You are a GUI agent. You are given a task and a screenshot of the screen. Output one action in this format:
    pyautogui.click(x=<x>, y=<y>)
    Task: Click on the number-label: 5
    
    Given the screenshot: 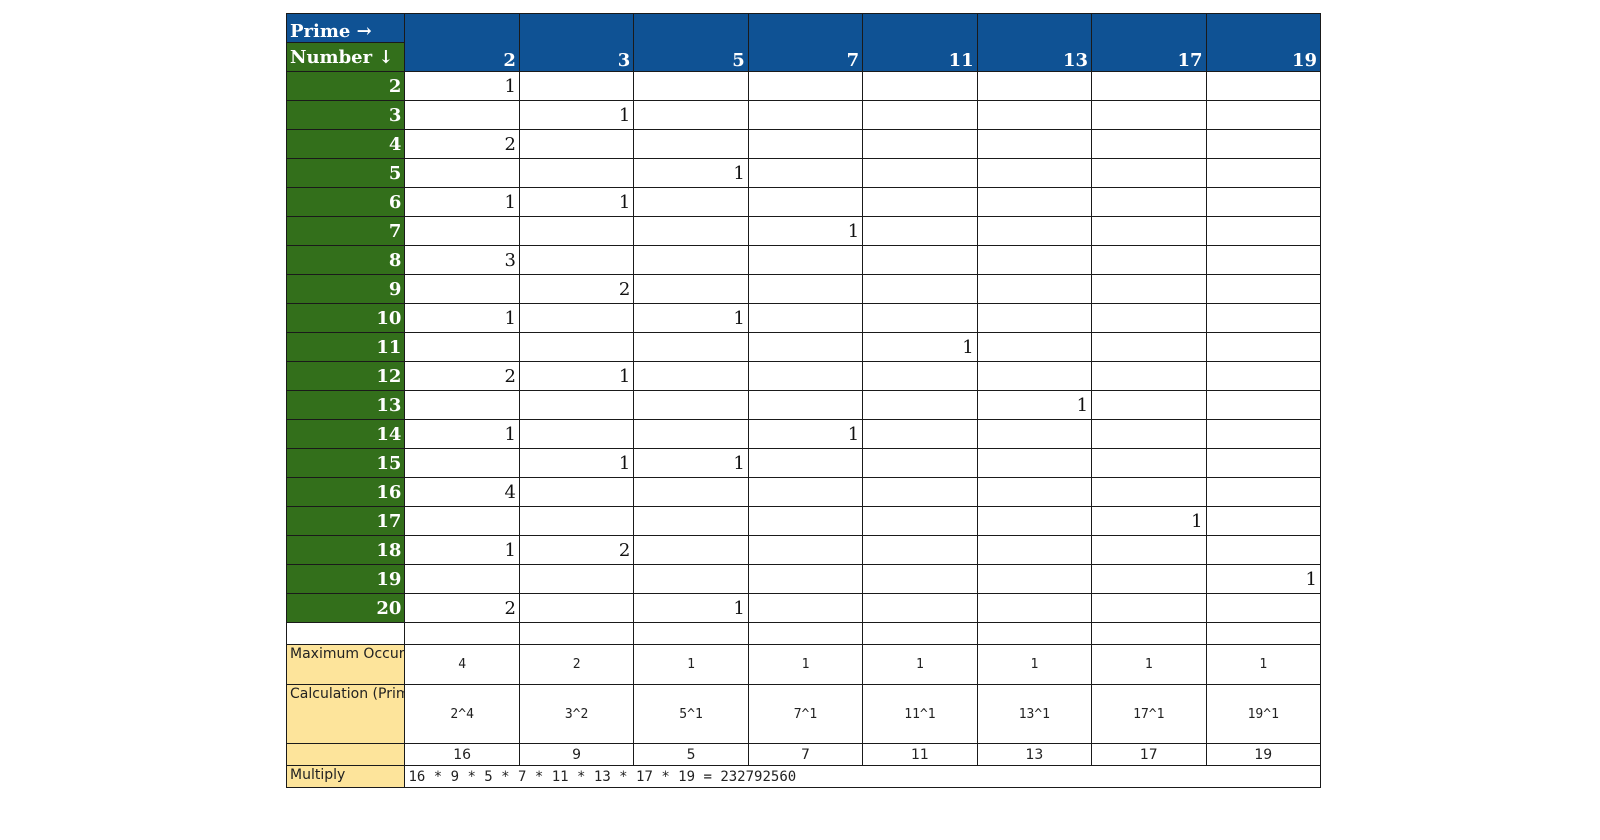 What is the action you would take?
    pyautogui.click(x=345, y=173)
    